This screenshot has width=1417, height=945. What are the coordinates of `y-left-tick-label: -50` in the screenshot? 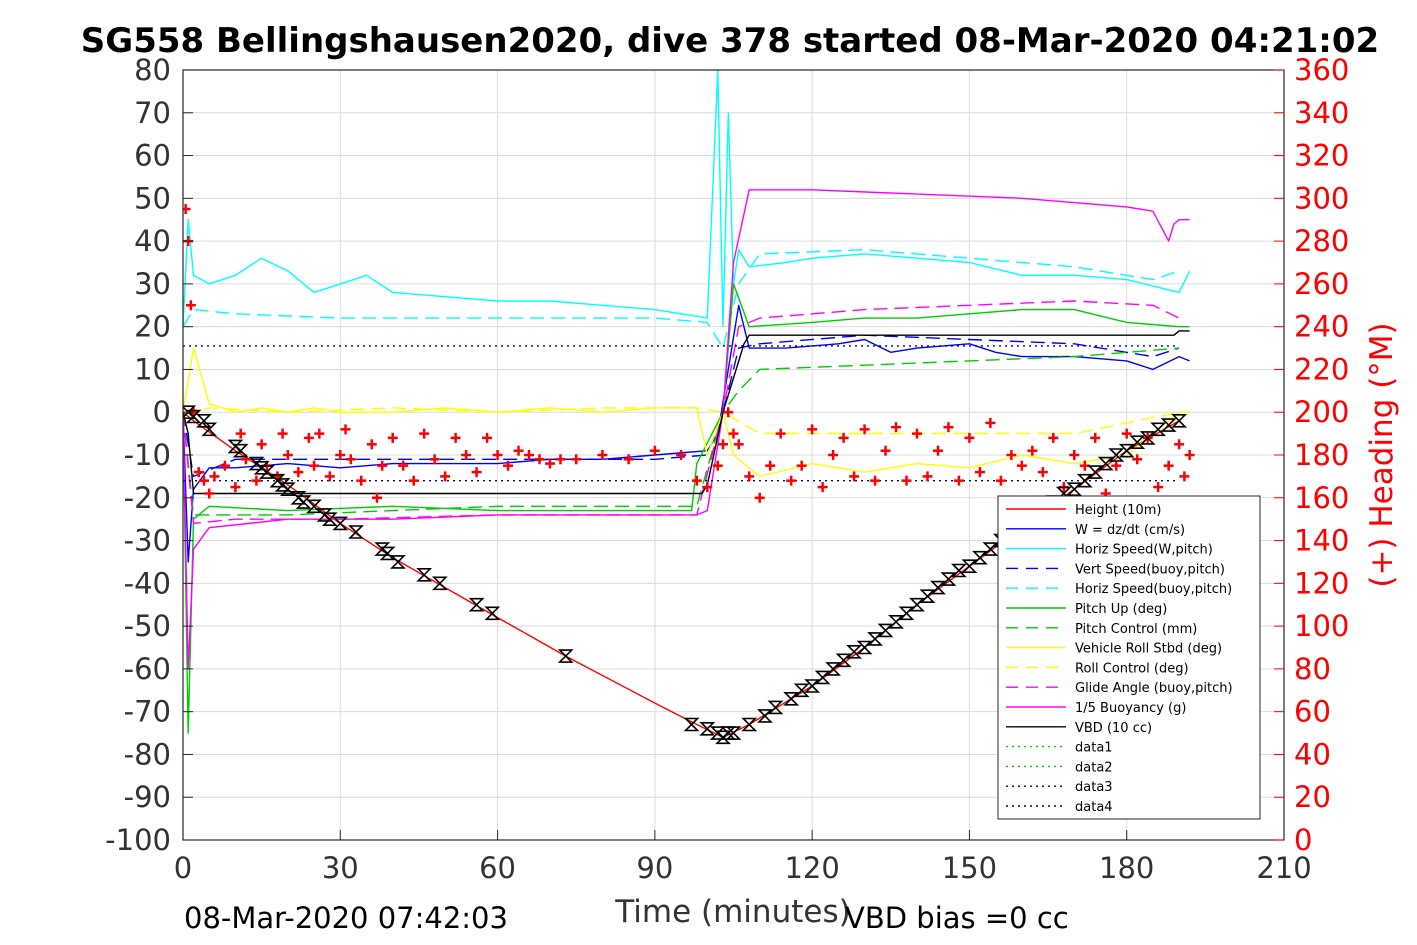 It's located at (147, 626).